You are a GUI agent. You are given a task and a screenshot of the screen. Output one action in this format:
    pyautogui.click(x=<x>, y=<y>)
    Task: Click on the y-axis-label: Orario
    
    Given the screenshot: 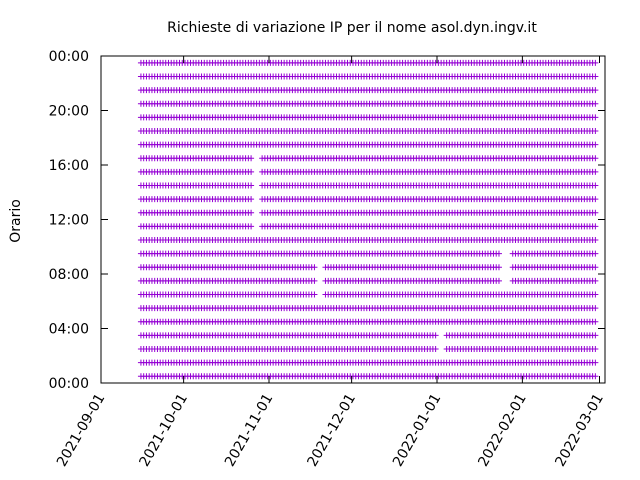 What is the action you would take?
    pyautogui.click(x=16, y=221)
    